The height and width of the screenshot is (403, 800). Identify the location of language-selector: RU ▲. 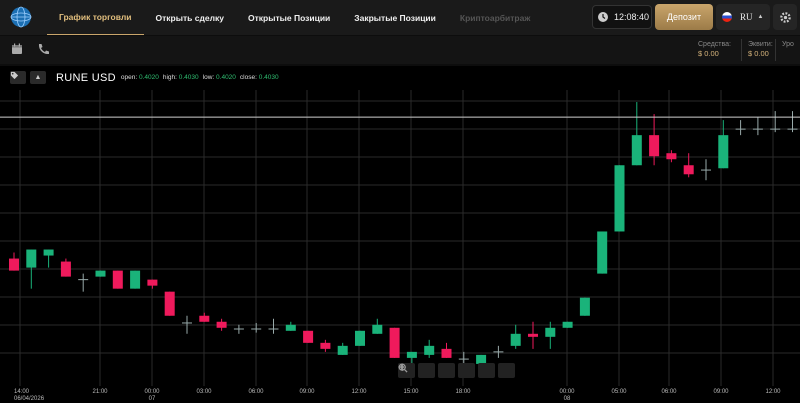
(743, 17).